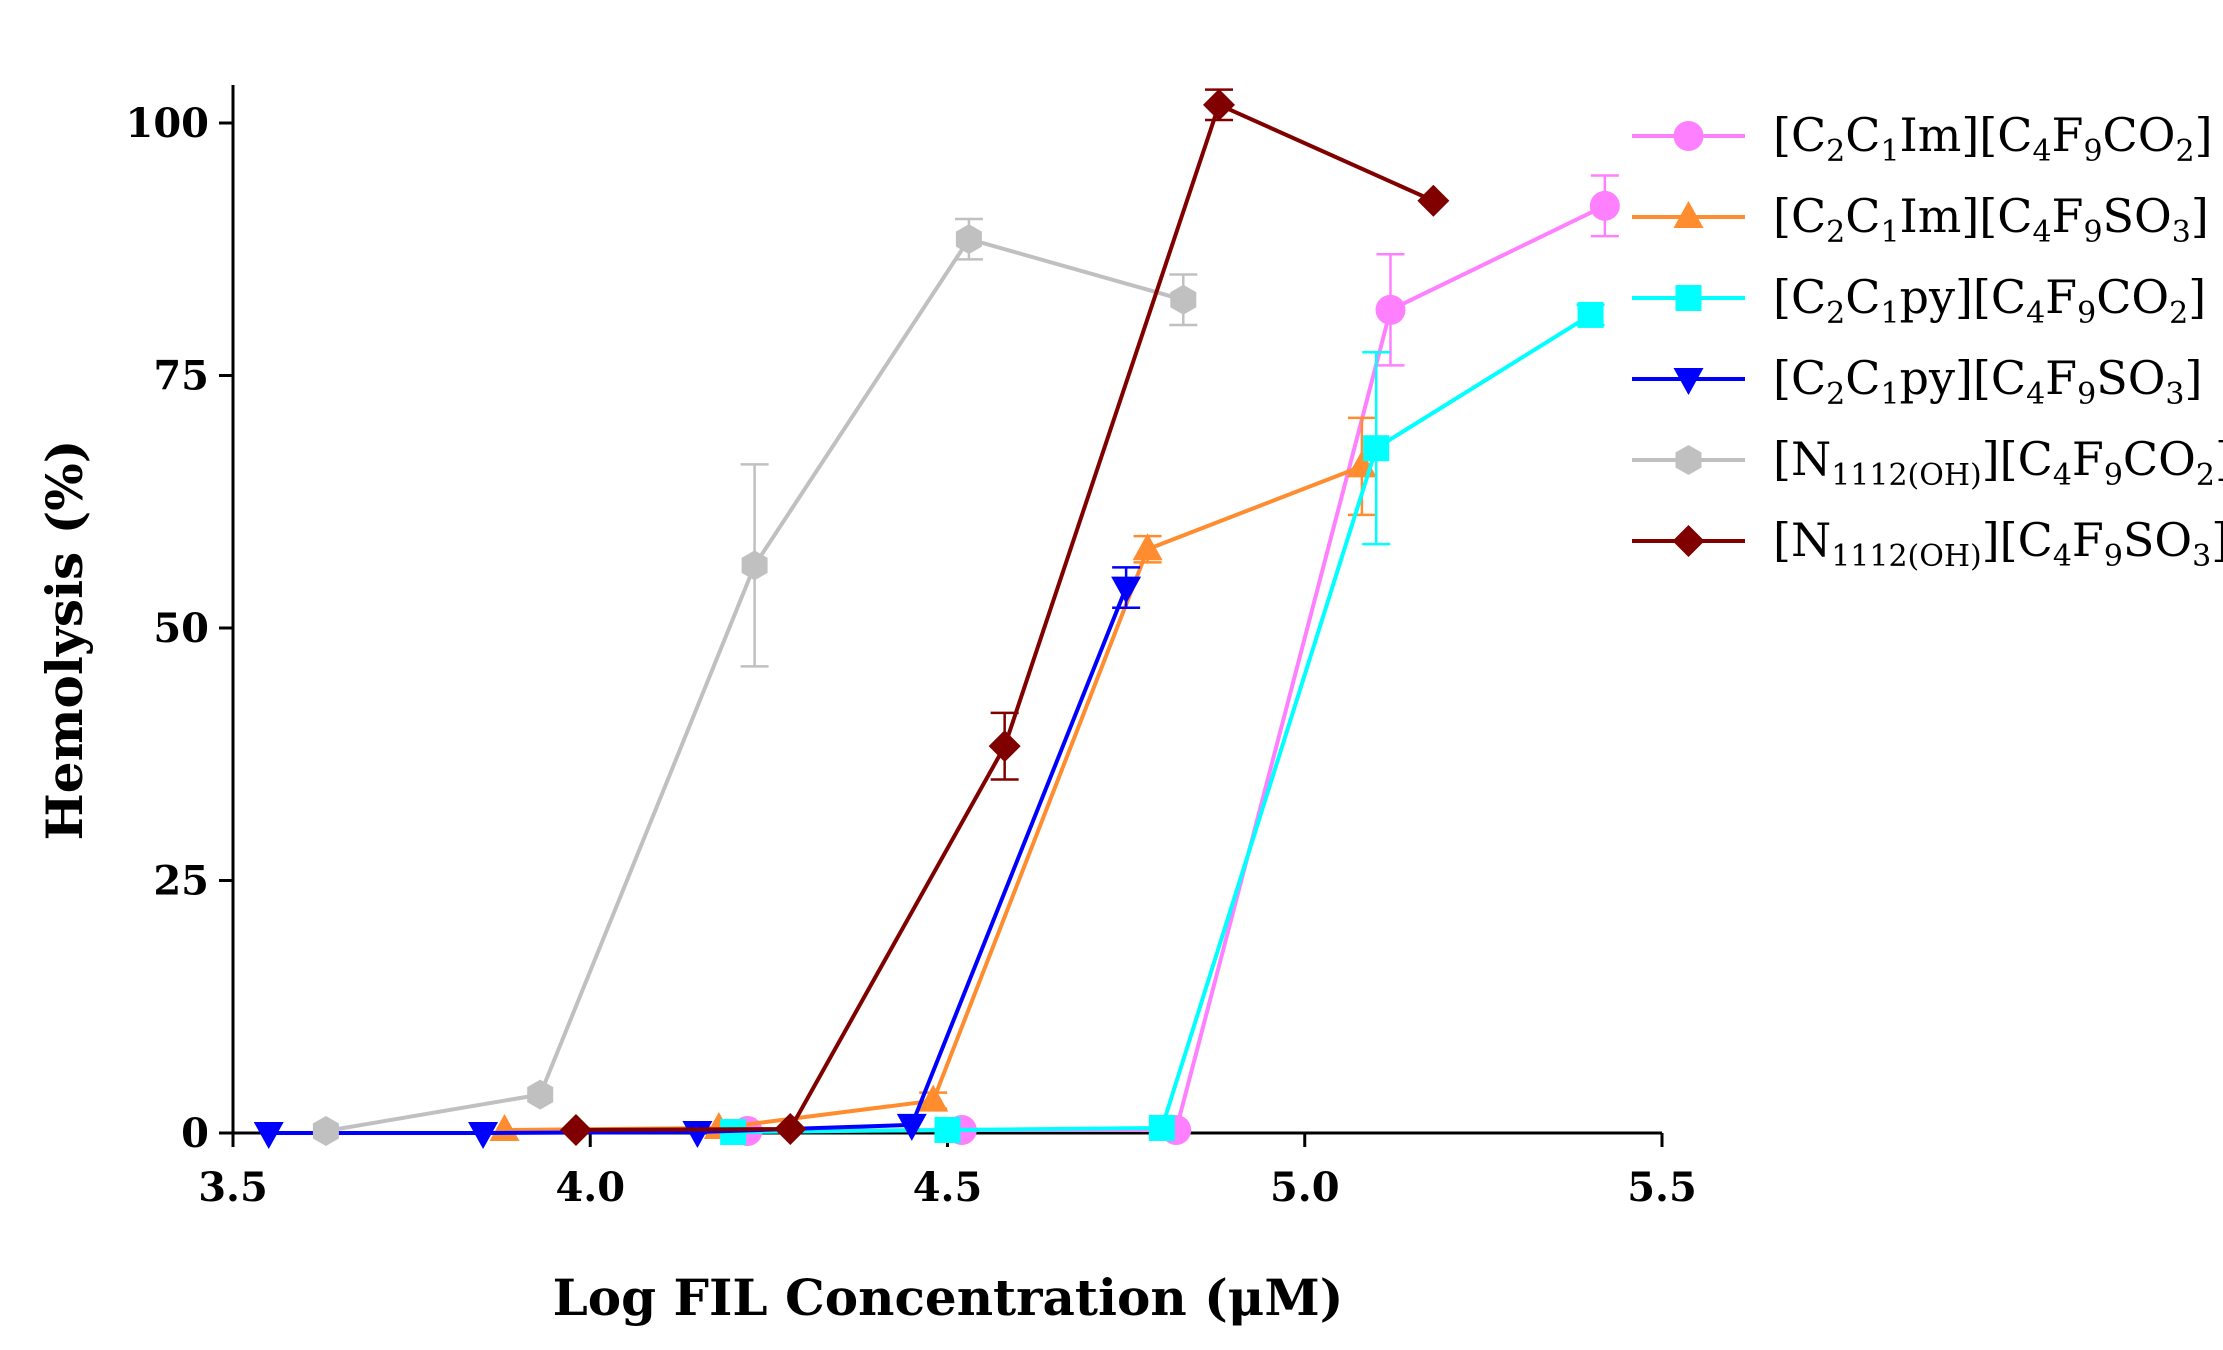 This screenshot has height=1350, width=2223. I want to click on y-axis-ticks: 0 25 50 75 100, so click(179, 628).